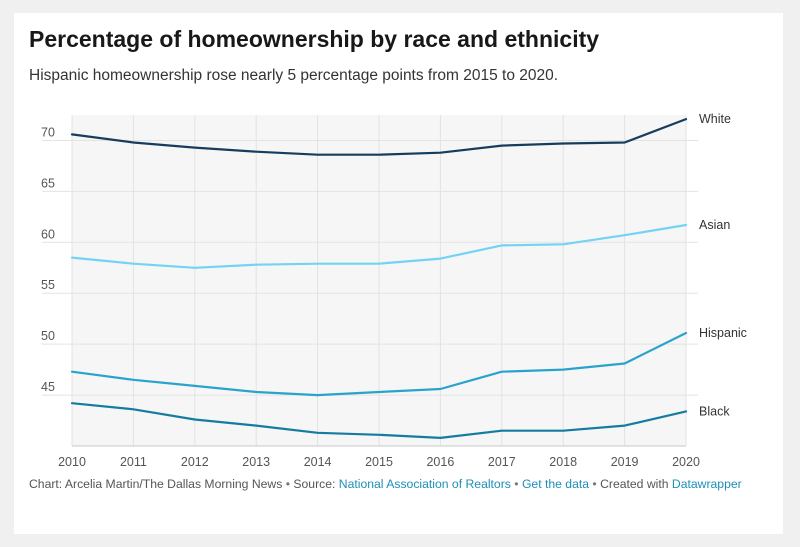 The height and width of the screenshot is (547, 800). What do you see at coordinates (379, 420) in the screenshot?
I see `series-line-black` at bounding box center [379, 420].